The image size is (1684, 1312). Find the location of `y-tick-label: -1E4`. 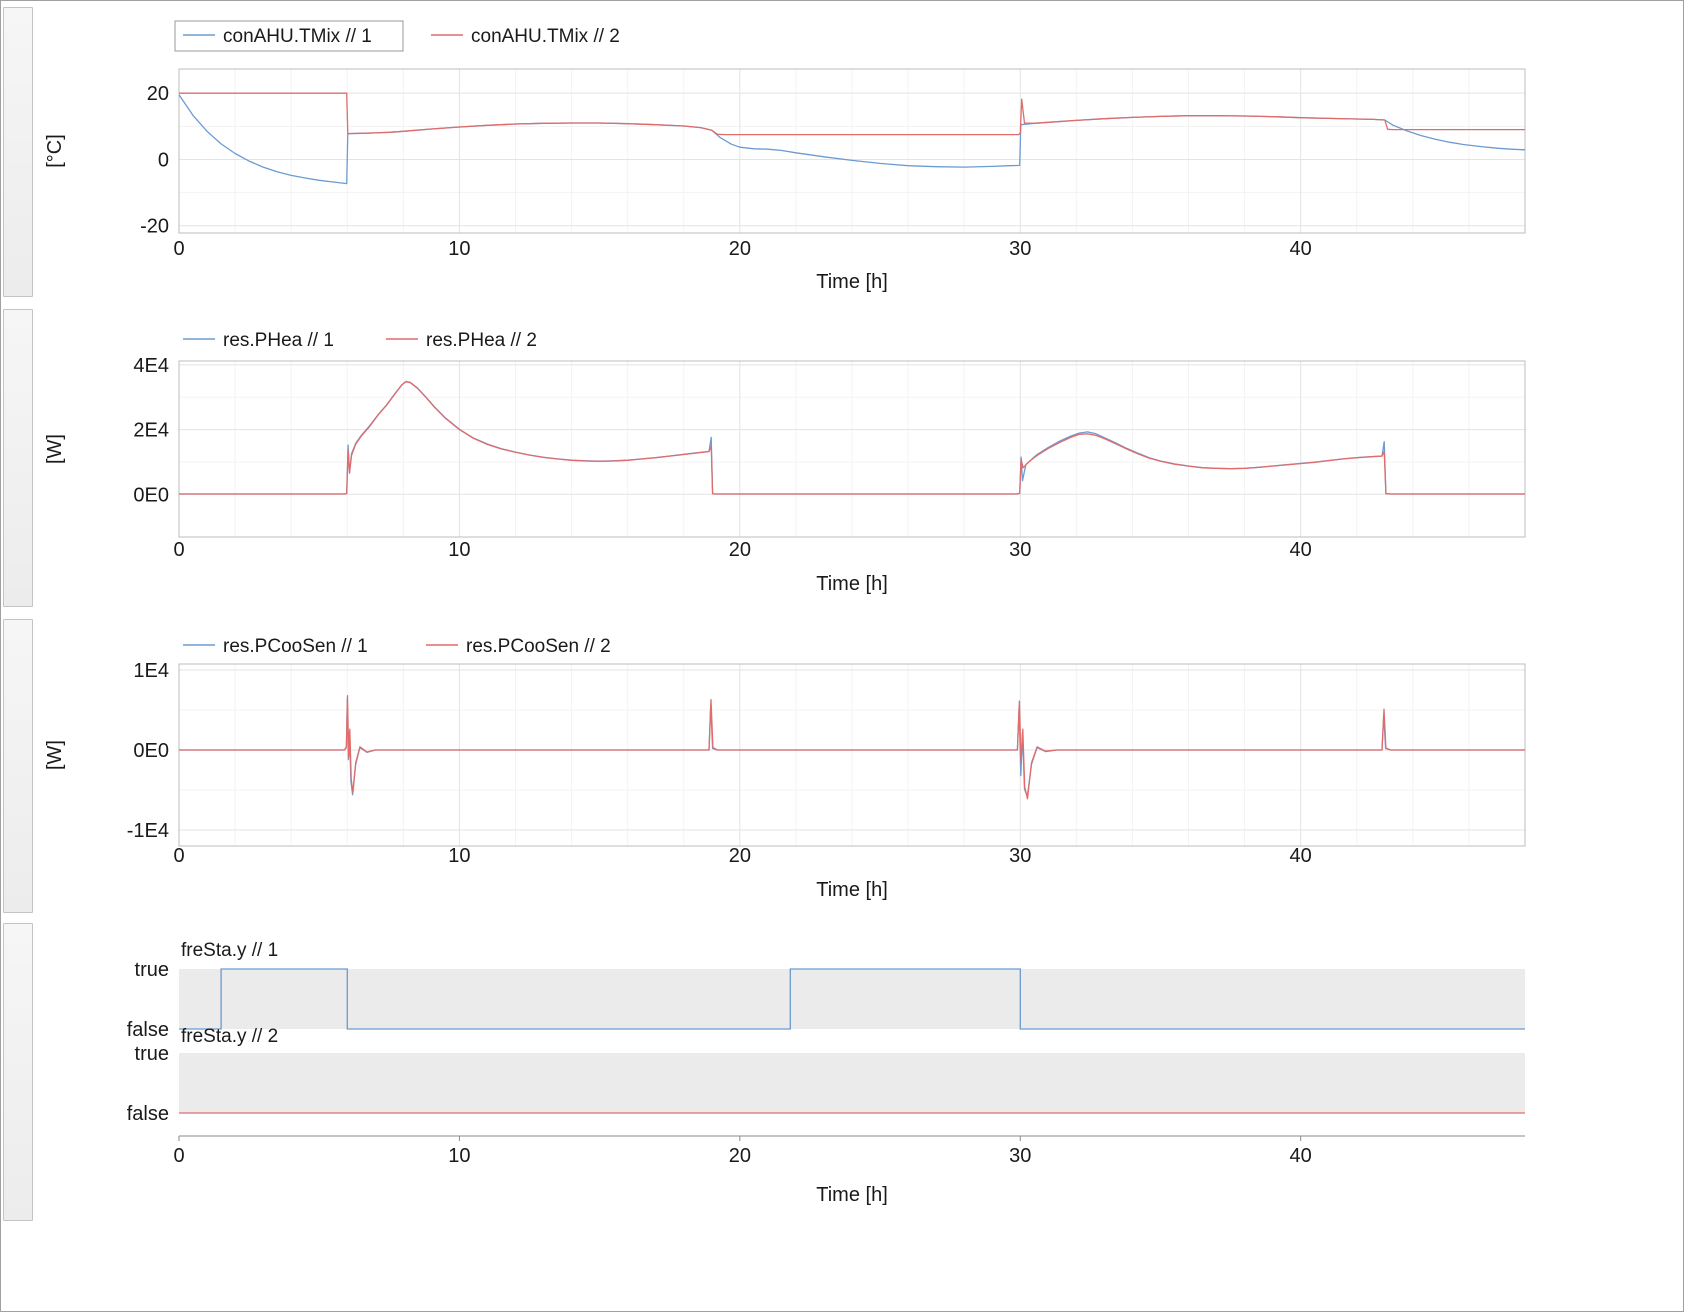

y-tick-label: -1E4 is located at coordinates (148, 831).